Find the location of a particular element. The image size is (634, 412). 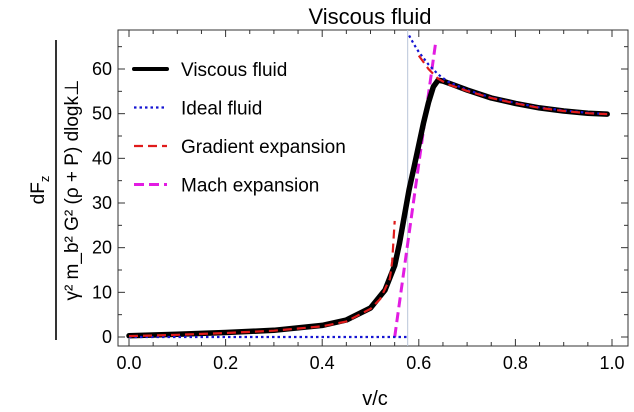

series-line-mach-expansion is located at coordinates (415, 189).